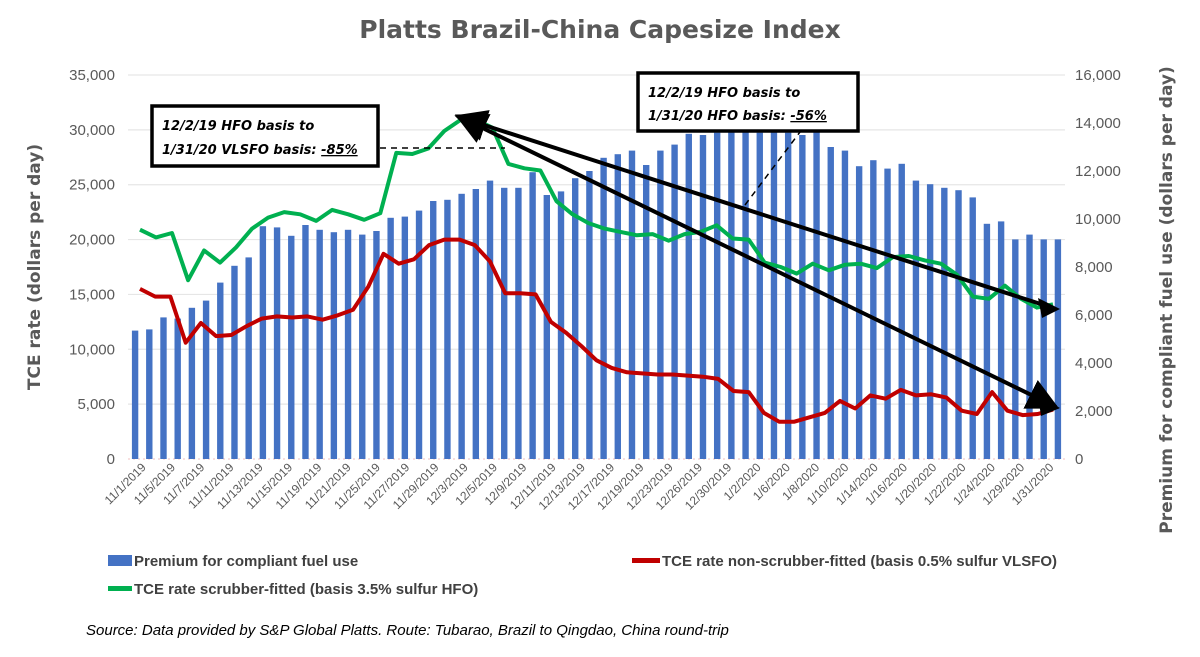 Image resolution: width=1200 pixels, height=657 pixels. I want to click on y-left-tick-label: 25,000, so click(92, 185).